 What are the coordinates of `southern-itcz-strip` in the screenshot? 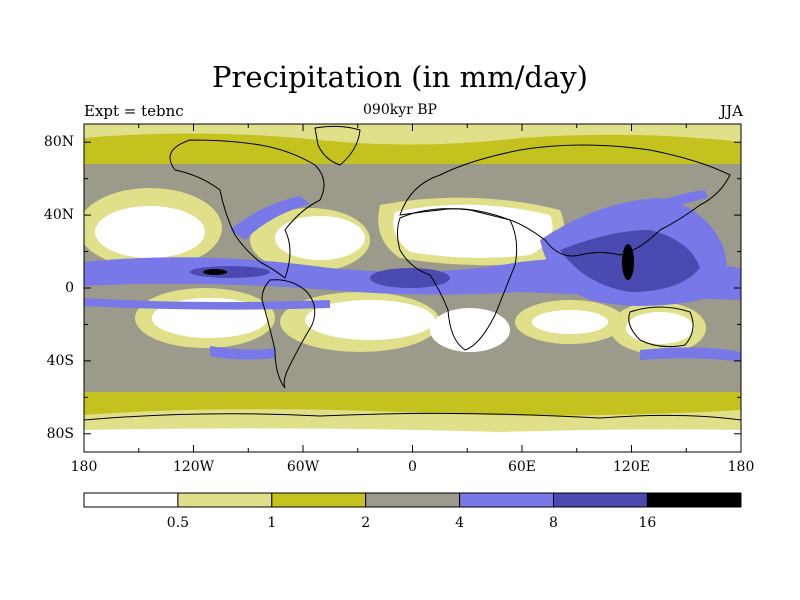 It's located at (207, 304).